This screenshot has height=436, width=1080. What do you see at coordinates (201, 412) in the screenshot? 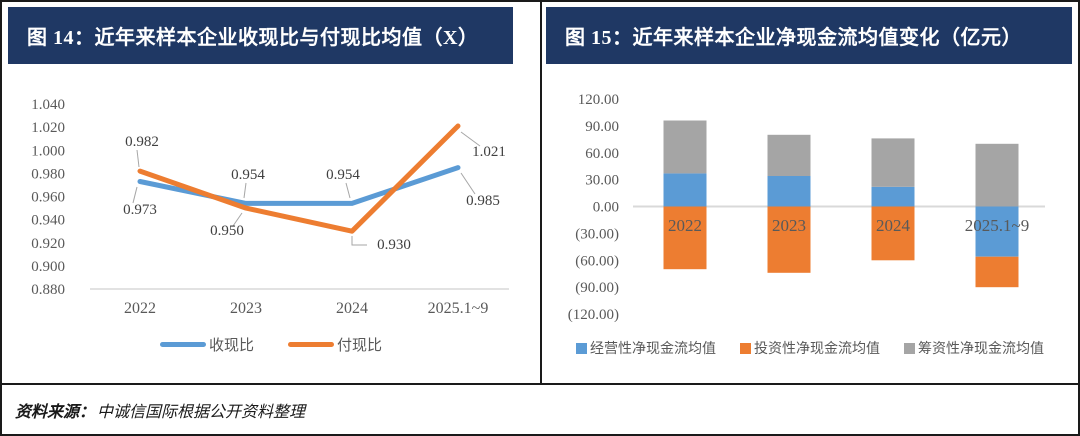
I see `source-text: 中诚信国际根据公开资料整理` at bounding box center [201, 412].